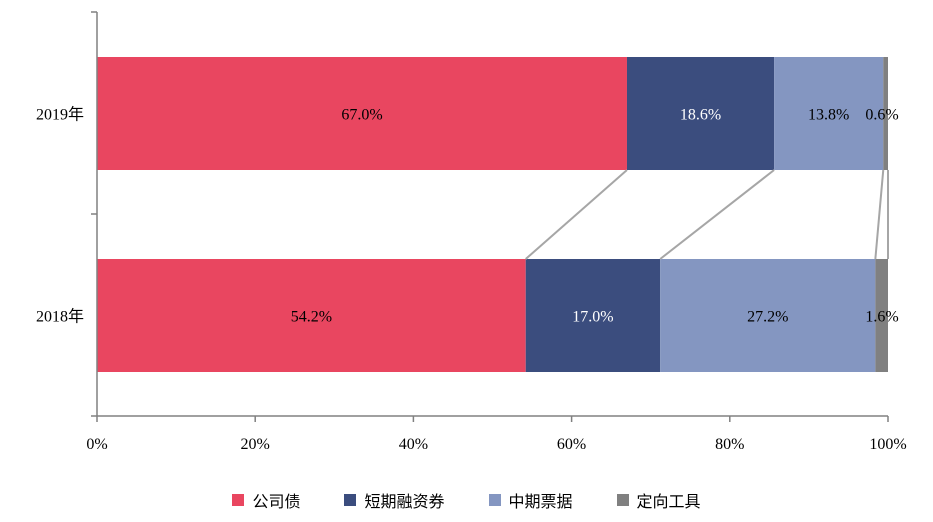 Image resolution: width=933 pixels, height=522 pixels. Describe the element at coordinates (255, 444) in the screenshot. I see `x-tick-label: 20%` at that location.